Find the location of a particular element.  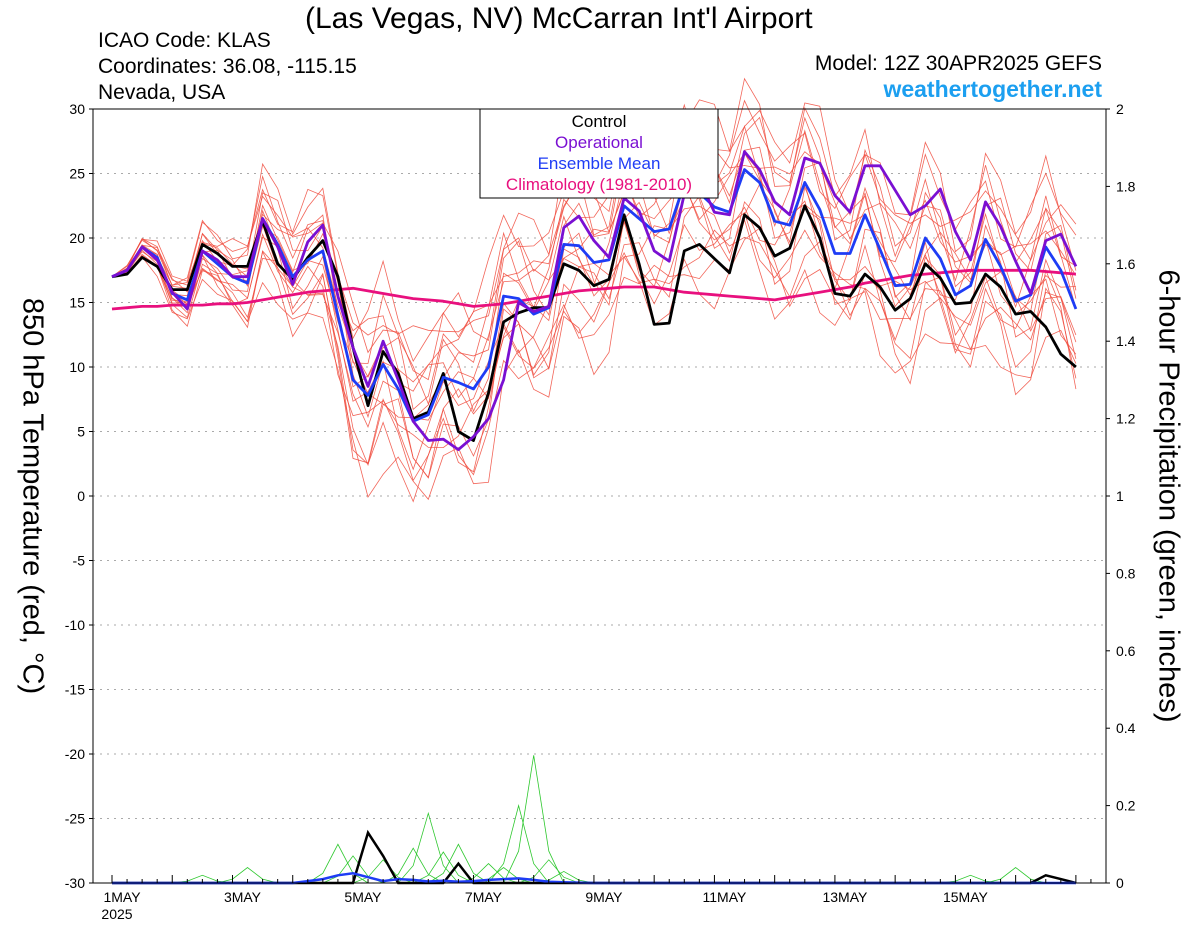

y-tick-label: -5 is located at coordinates (79, 561).